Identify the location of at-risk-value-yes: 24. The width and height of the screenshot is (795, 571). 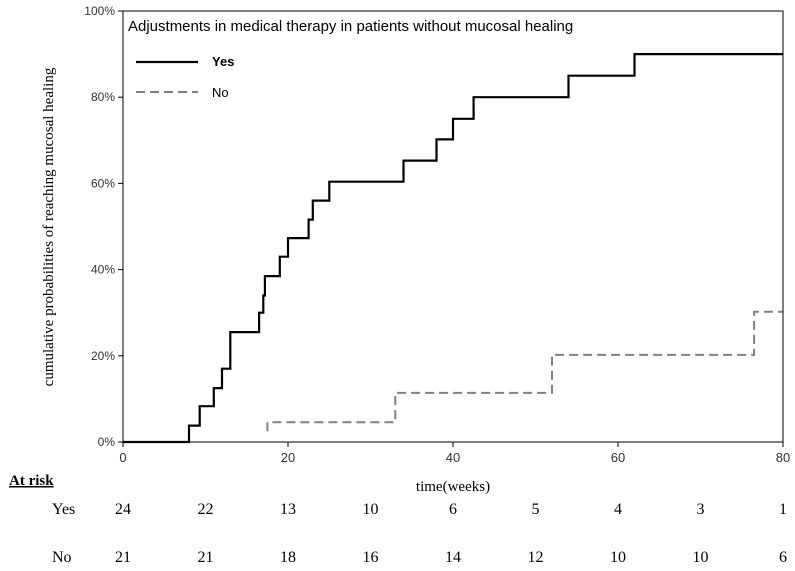
(123, 509).